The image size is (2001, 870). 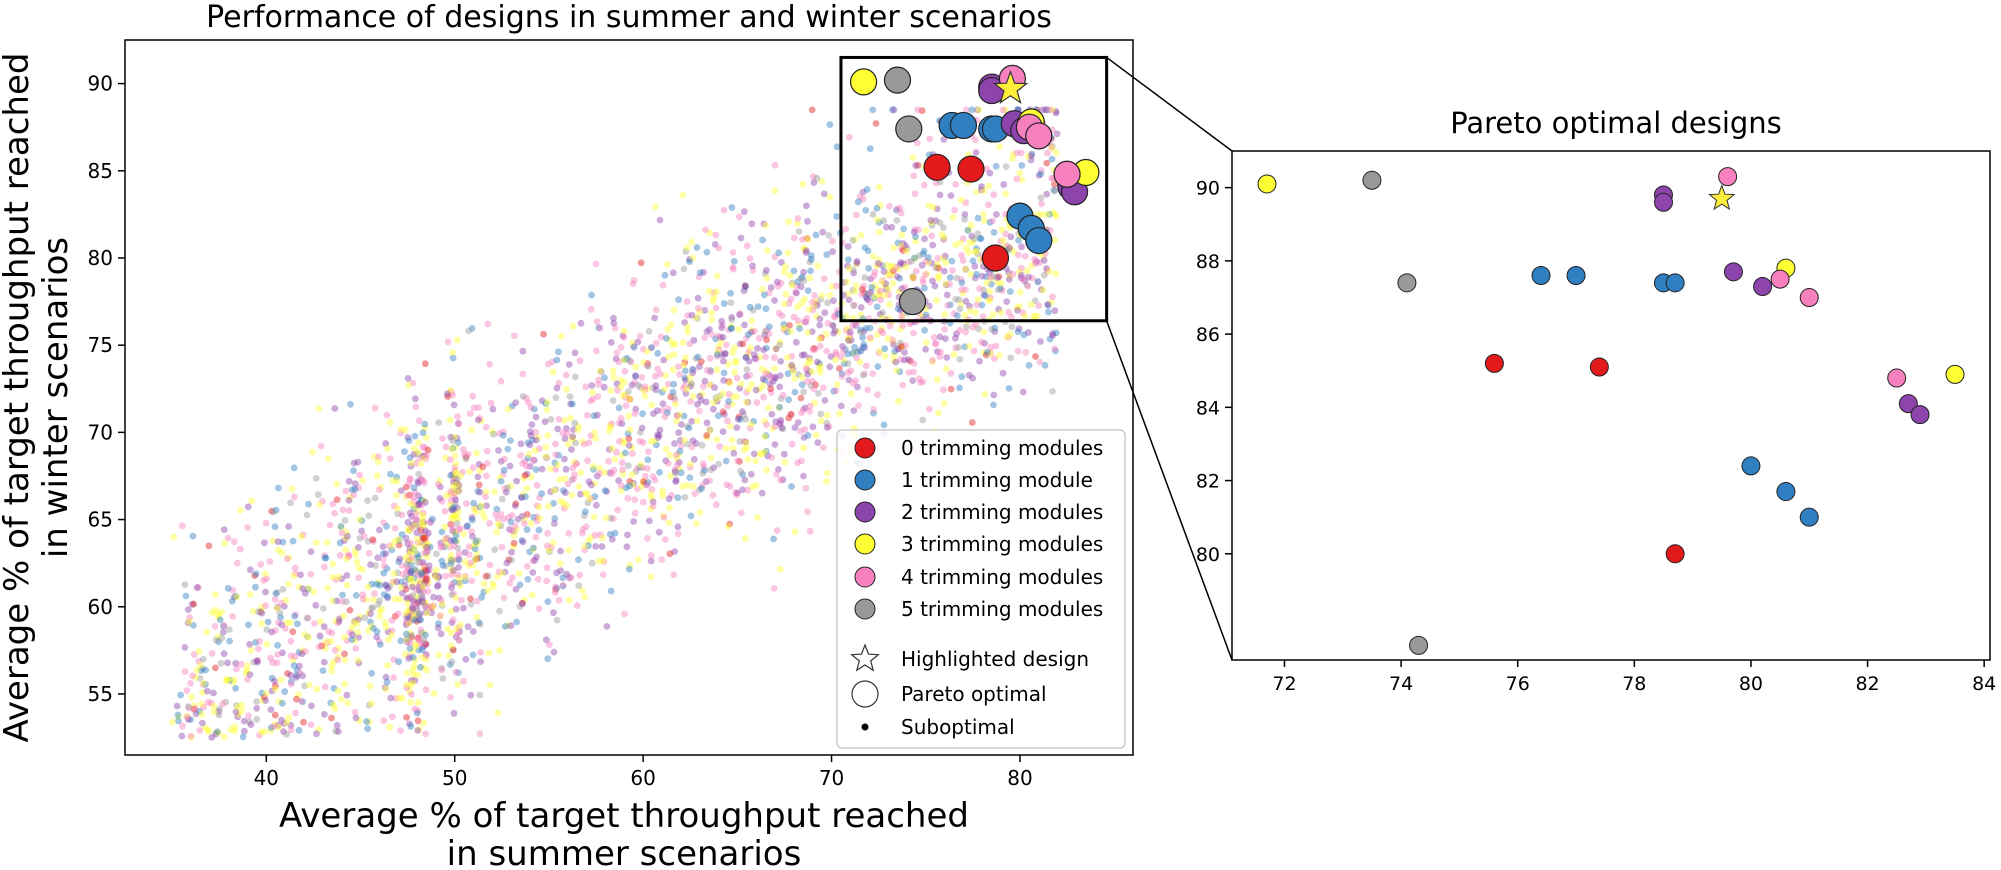 What do you see at coordinates (624, 816) in the screenshot?
I see `main-x-axis-label-line1: Average % of target throughput reached` at bounding box center [624, 816].